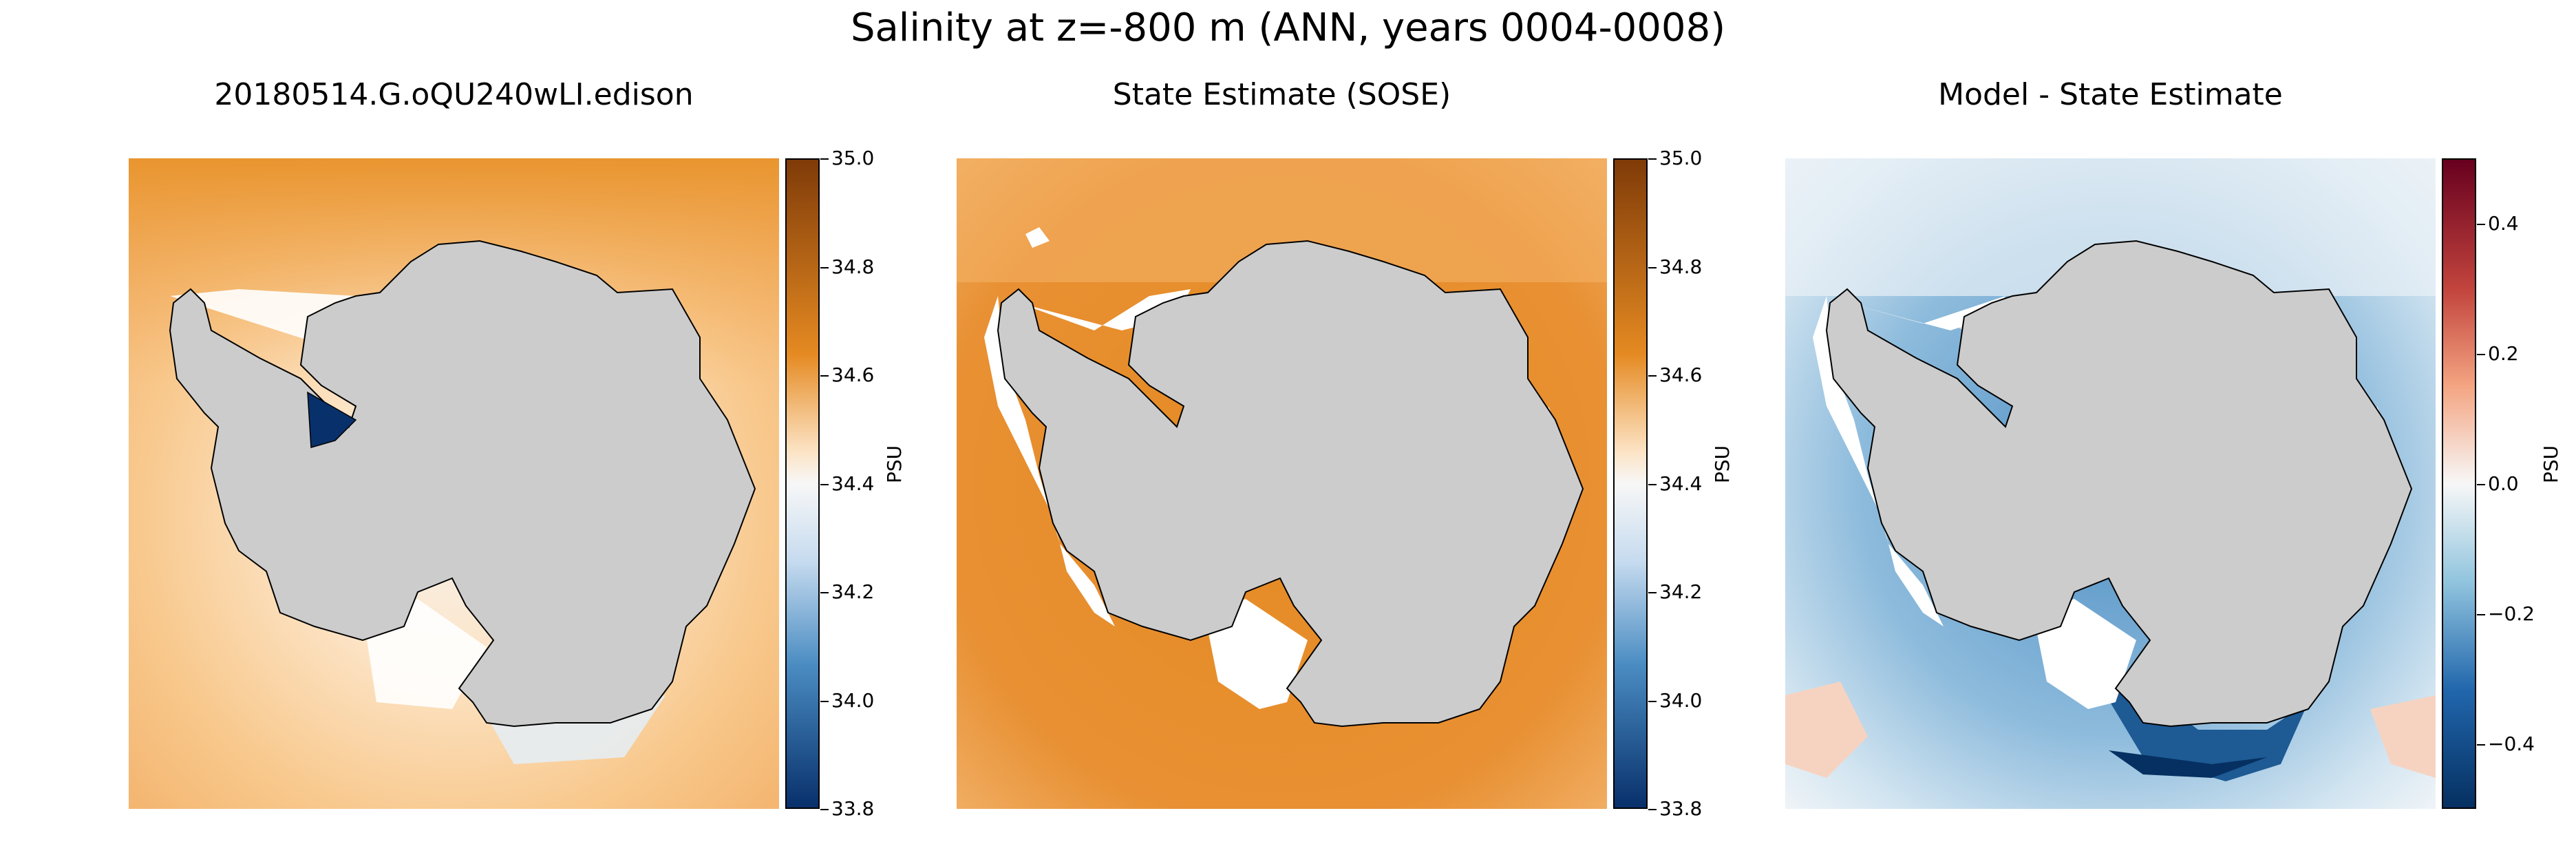 This screenshot has height=855, width=2576. I want to click on panel-1-fresh-anomaly-patch, so click(332, 419).